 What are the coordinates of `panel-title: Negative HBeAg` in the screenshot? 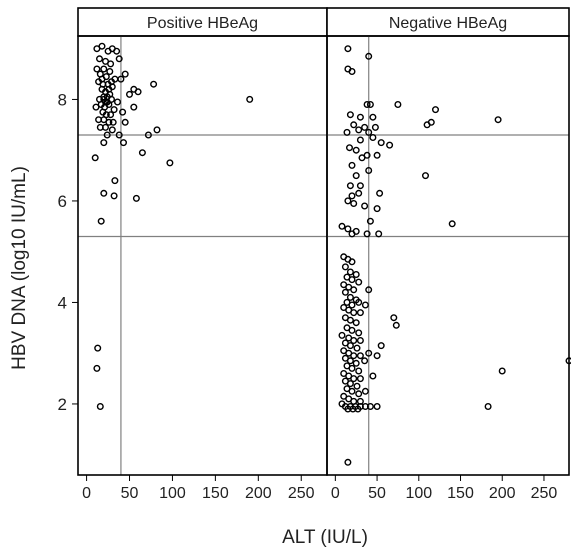 It's located at (448, 23).